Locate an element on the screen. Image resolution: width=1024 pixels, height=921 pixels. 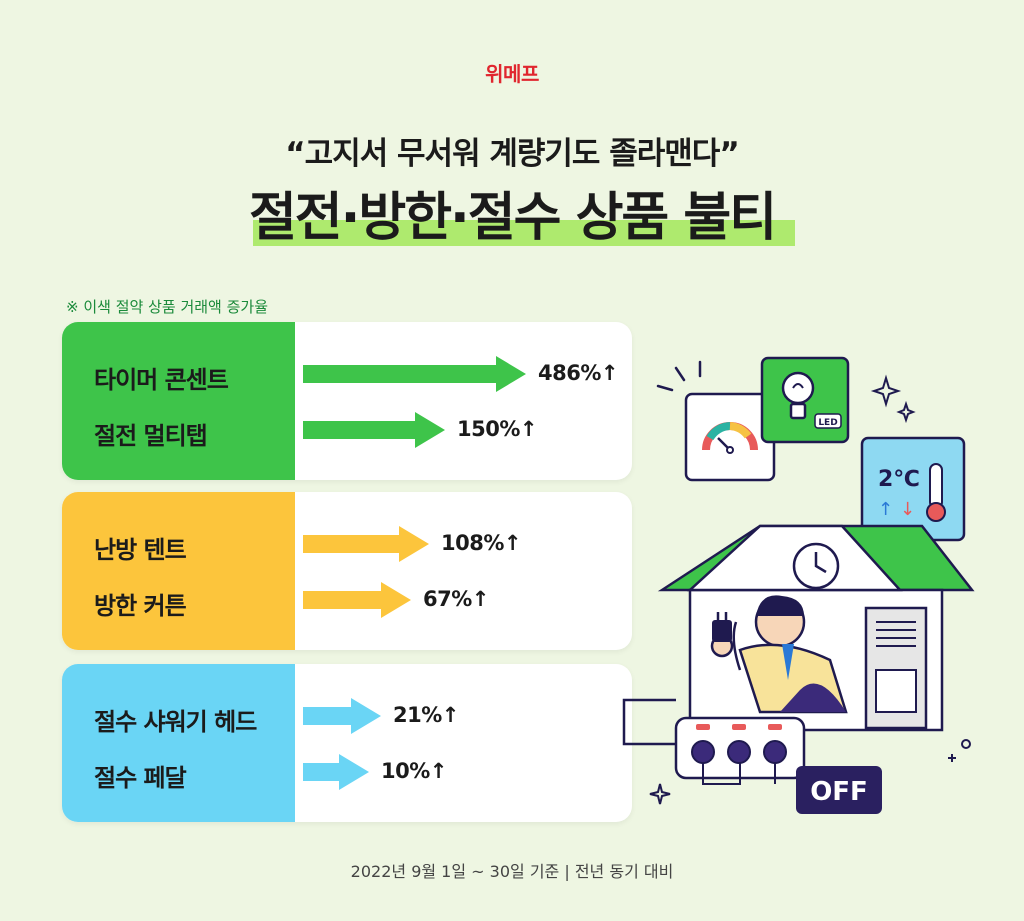
subtitle: “고지서 무서워 계량기도 졸라맨다” is located at coordinates (512, 154).